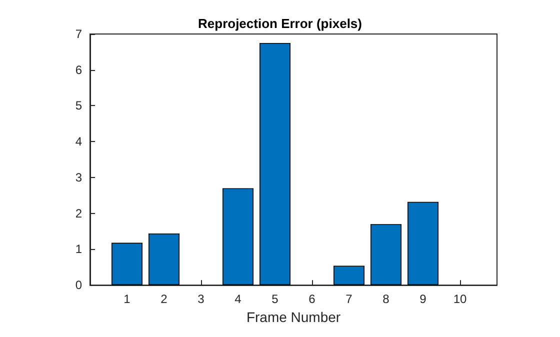 Image resolution: width=560 pixels, height=337 pixels. I want to click on x-tick-label: 3, so click(201, 299).